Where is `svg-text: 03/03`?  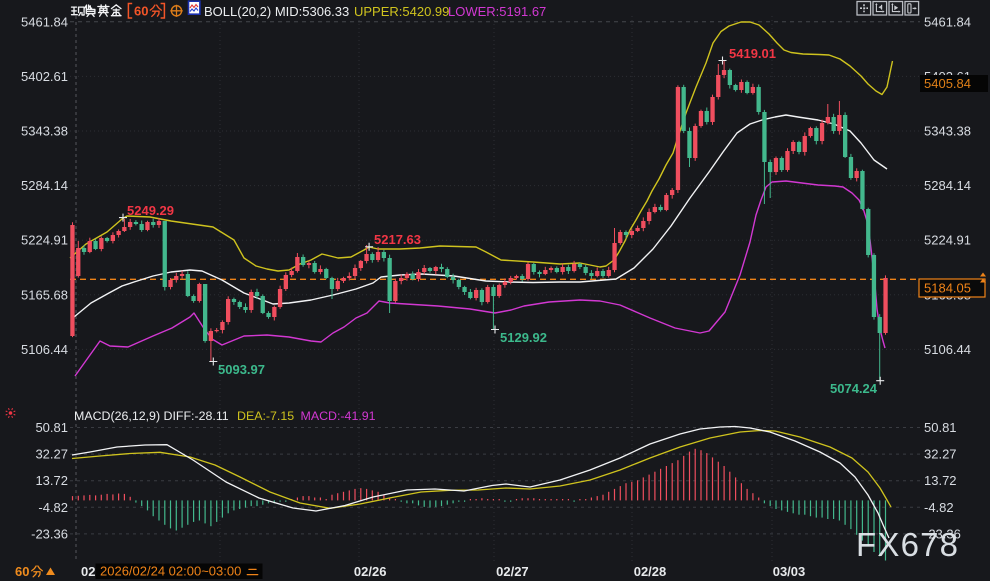 svg-text: 03/03 is located at coordinates (789, 571).